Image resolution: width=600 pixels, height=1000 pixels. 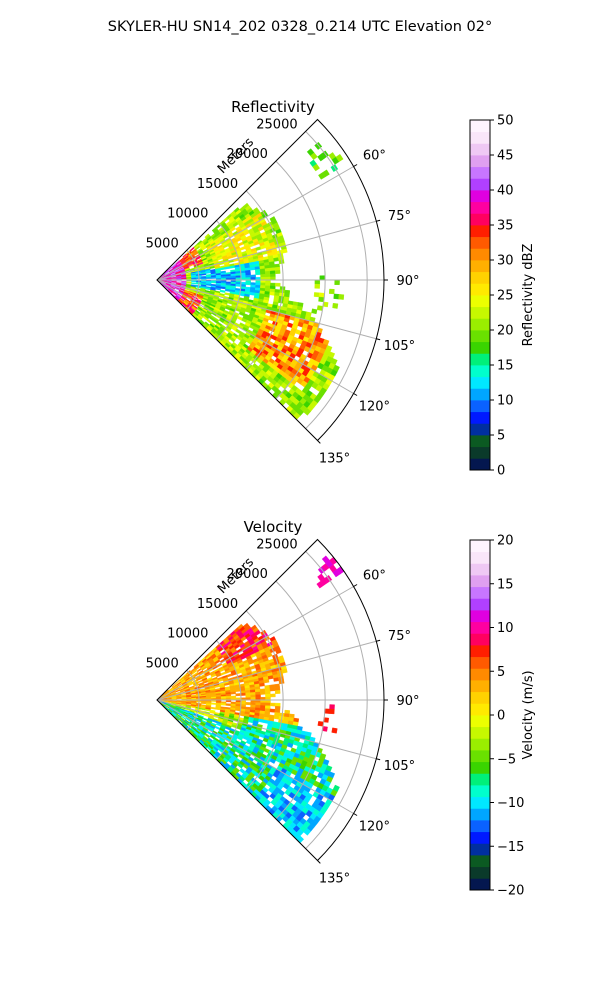 I want to click on colorbar-tick-label: 10, so click(x=505, y=628).